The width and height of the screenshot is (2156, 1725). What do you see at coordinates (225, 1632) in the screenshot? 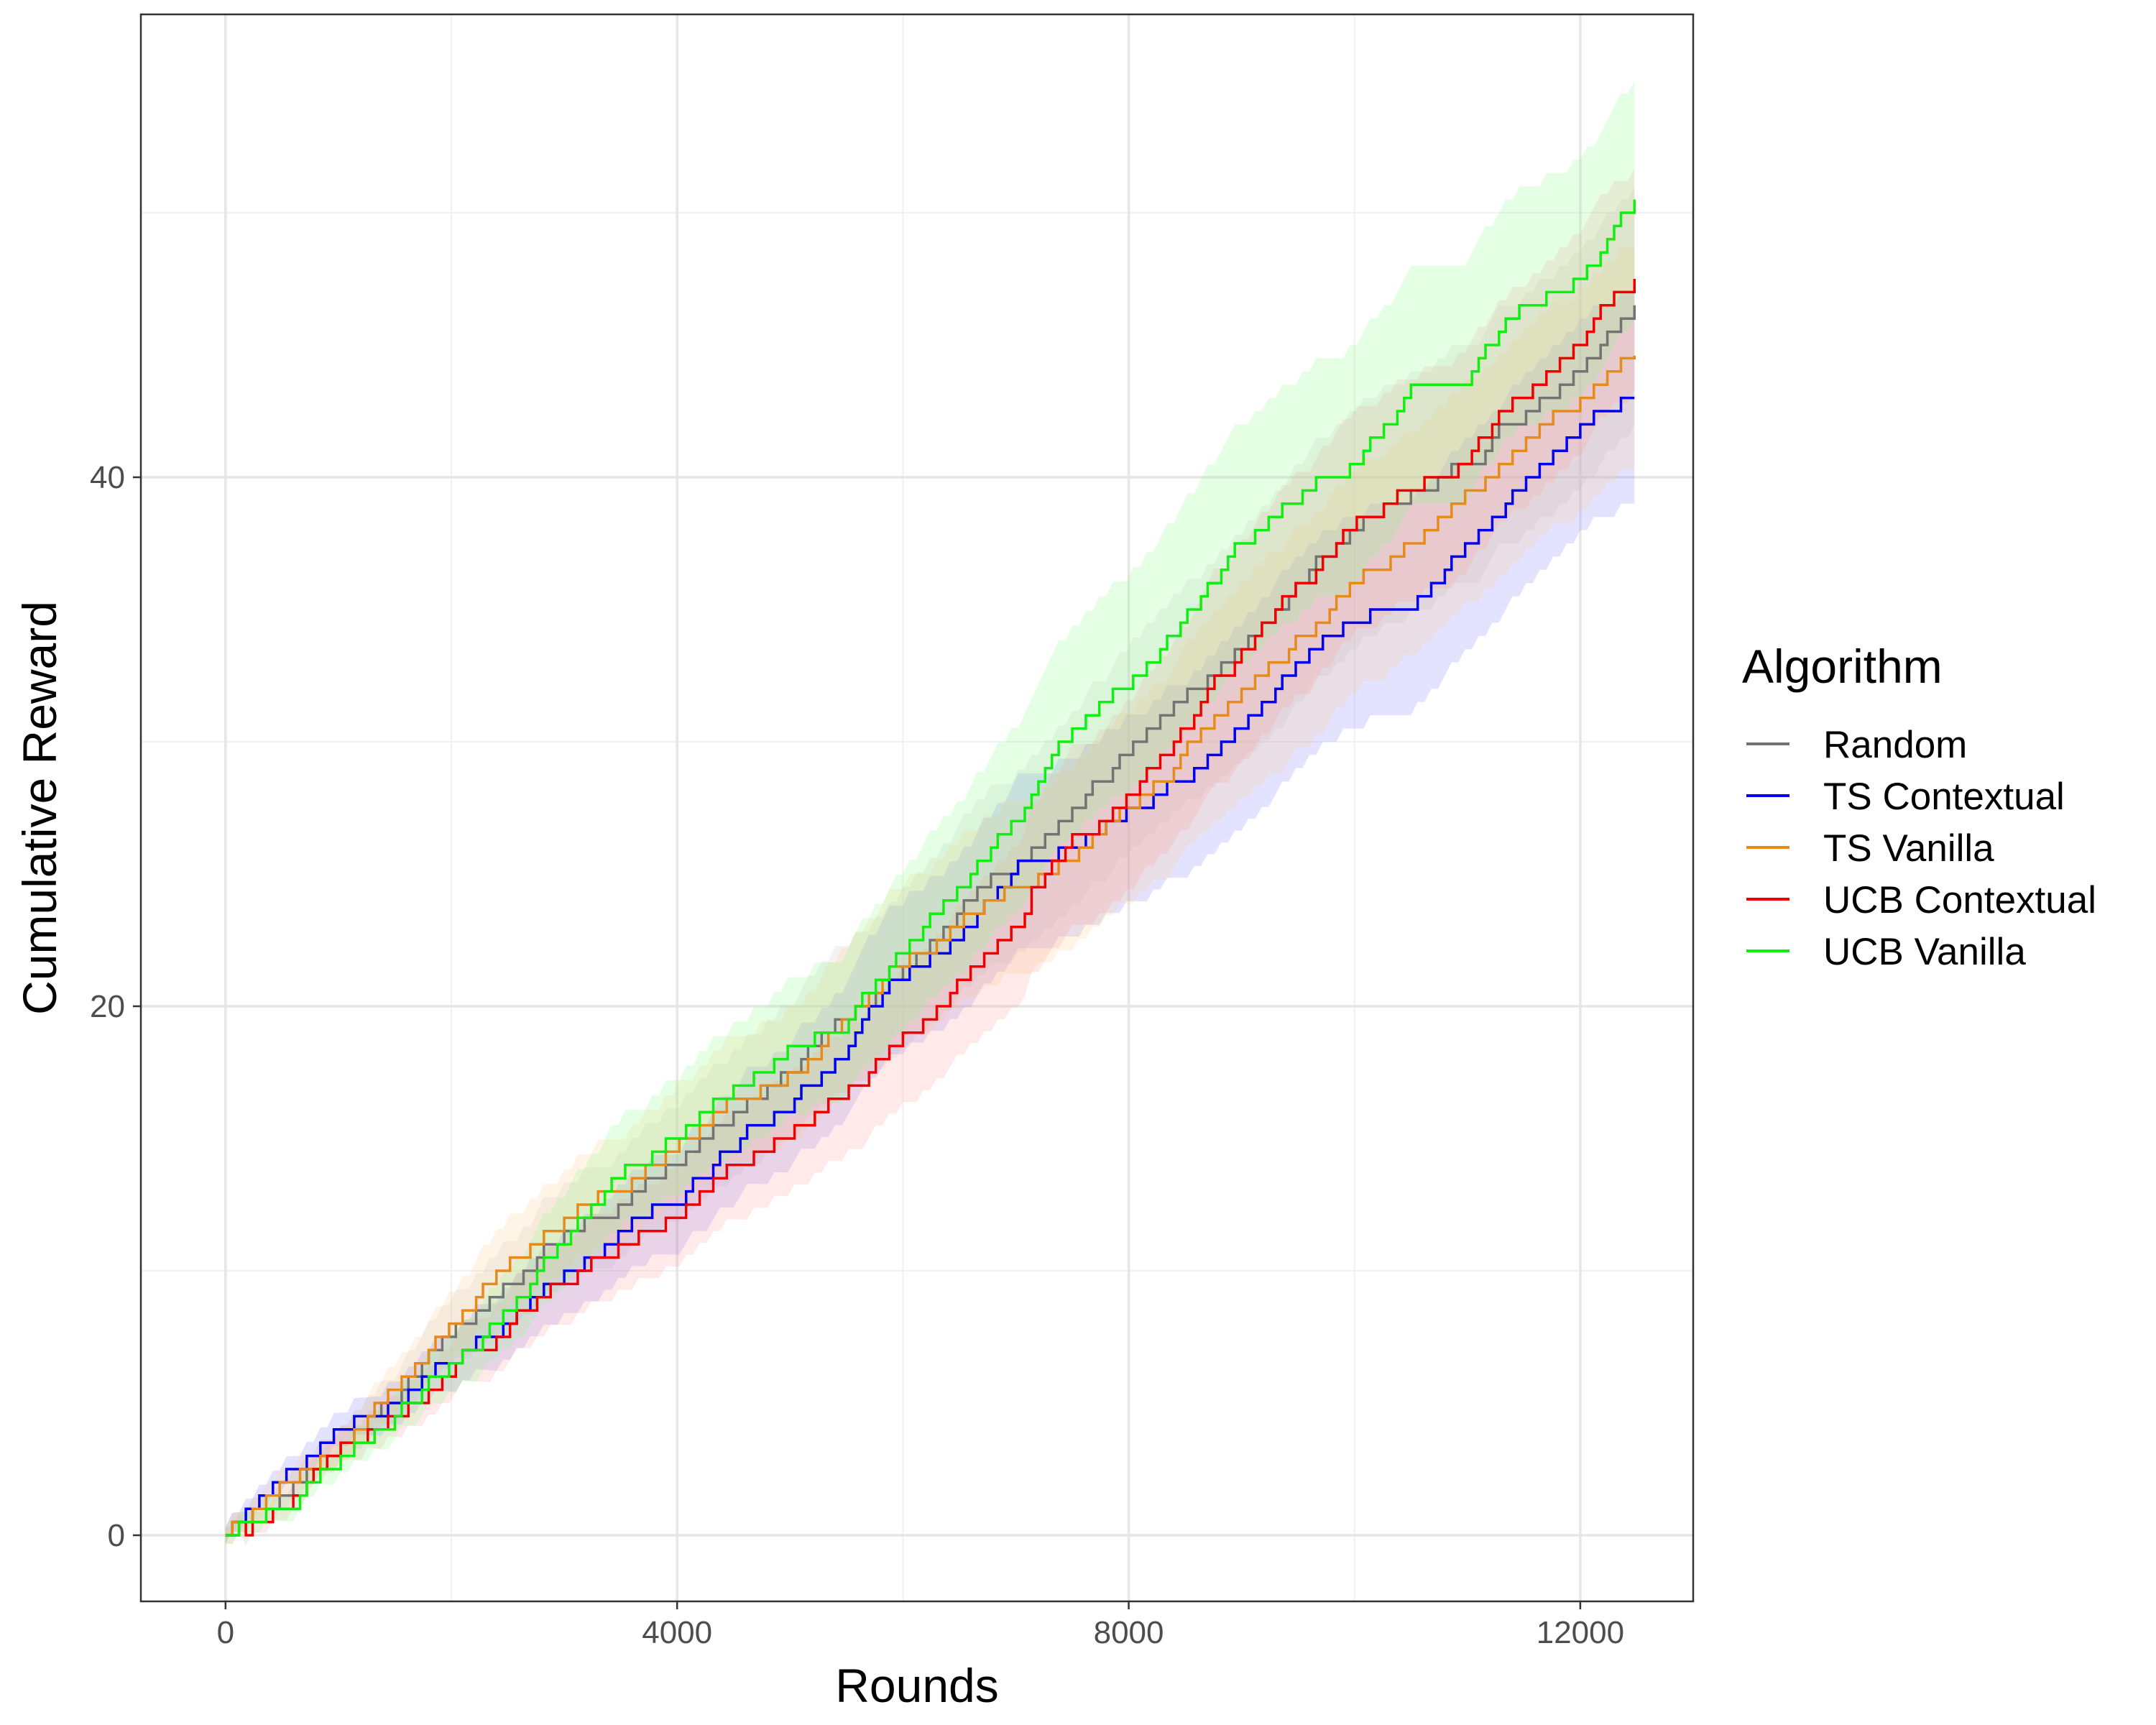
I see `x-tick-label: 0` at bounding box center [225, 1632].